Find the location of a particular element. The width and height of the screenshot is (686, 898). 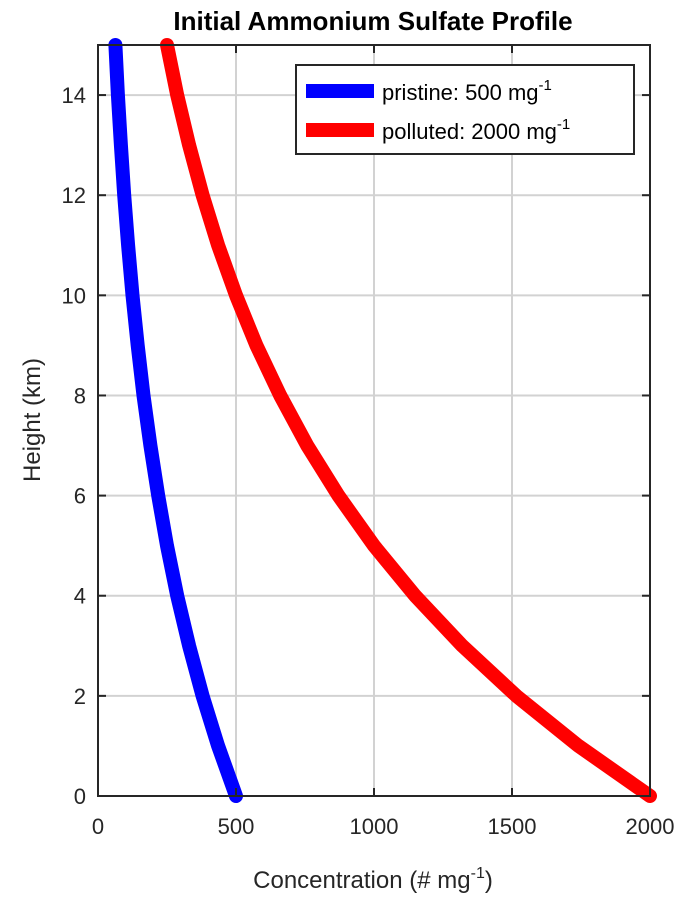

x-tick-label: 2000 is located at coordinates (650, 826).